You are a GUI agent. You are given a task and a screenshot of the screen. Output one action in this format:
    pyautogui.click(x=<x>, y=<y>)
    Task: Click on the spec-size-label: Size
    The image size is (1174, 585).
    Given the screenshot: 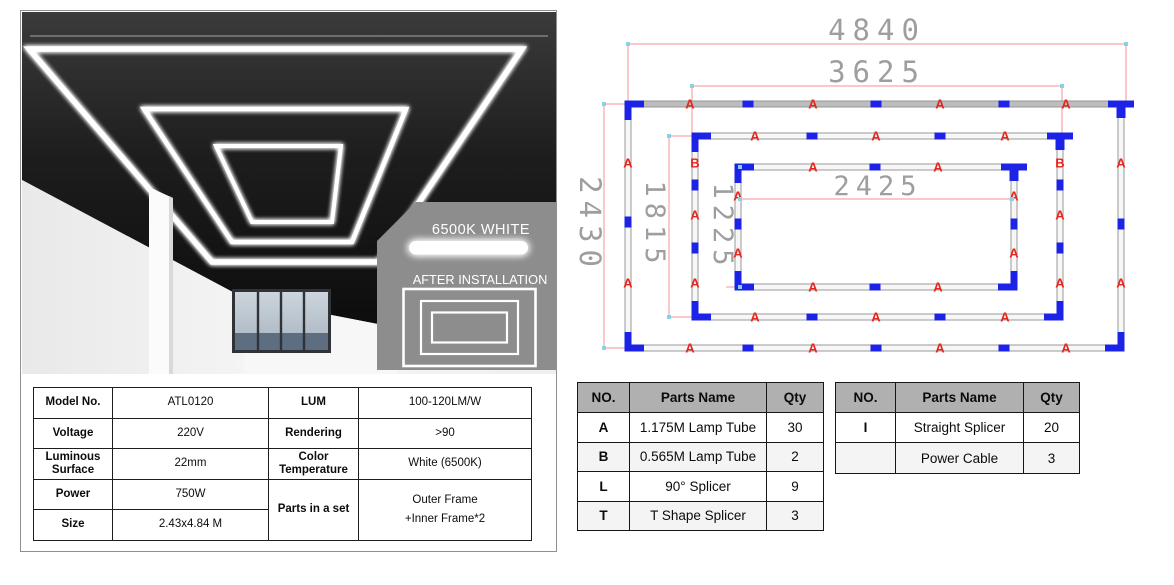 What is the action you would take?
    pyautogui.click(x=73, y=525)
    